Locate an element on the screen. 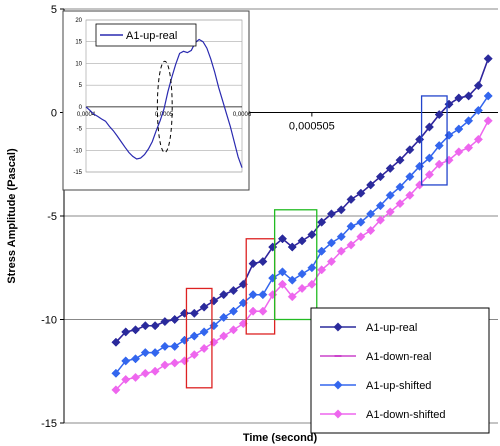 The height and width of the screenshot is (446, 500). y-tick-label: 0 is located at coordinates (54, 114).